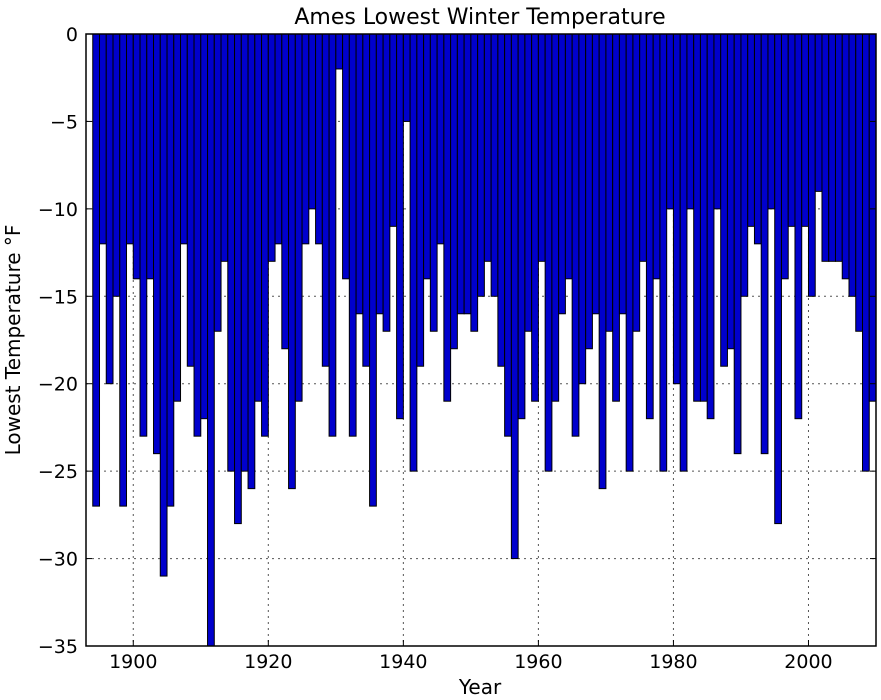  What do you see at coordinates (64, 122) in the screenshot?
I see `y-tick-label: −5` at bounding box center [64, 122].